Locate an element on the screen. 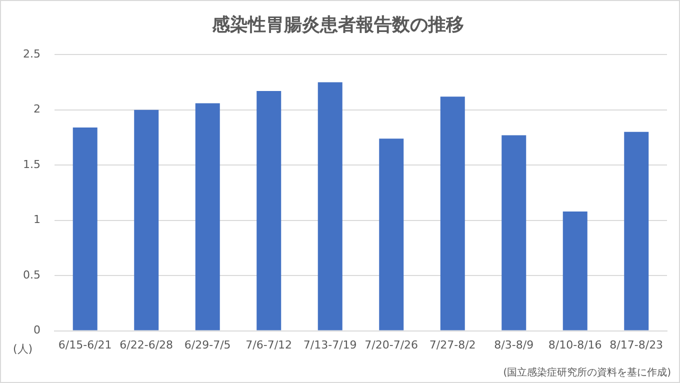 The width and height of the screenshot is (680, 383). y-axis-title: (人) is located at coordinates (23, 349).